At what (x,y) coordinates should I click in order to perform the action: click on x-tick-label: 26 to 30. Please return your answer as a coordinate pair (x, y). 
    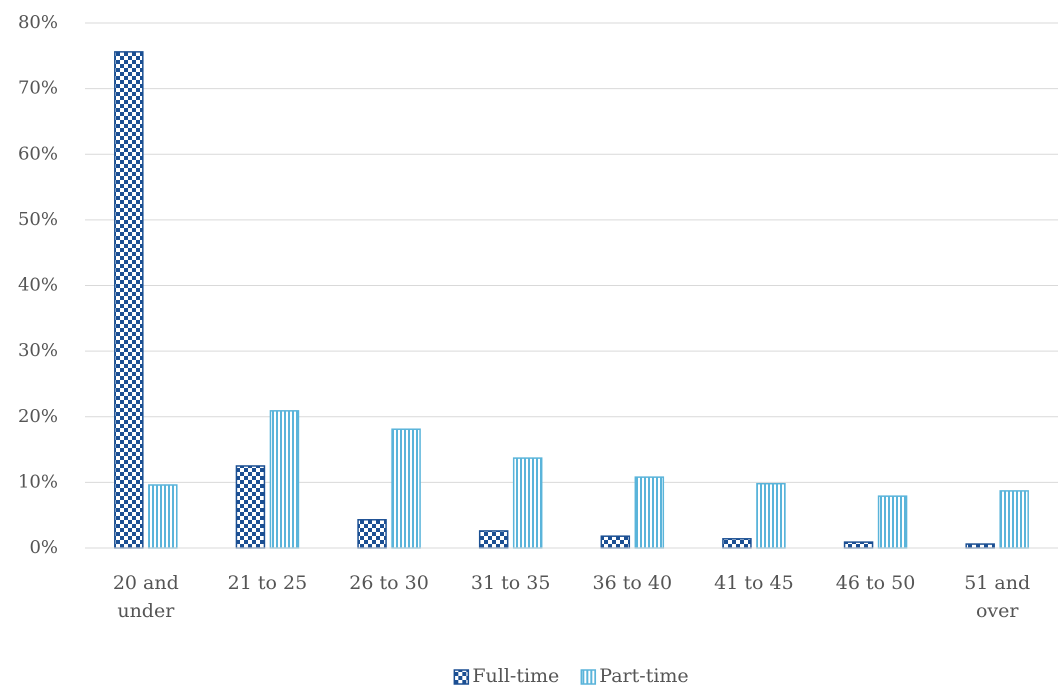
    Looking at the image, I should click on (389, 583).